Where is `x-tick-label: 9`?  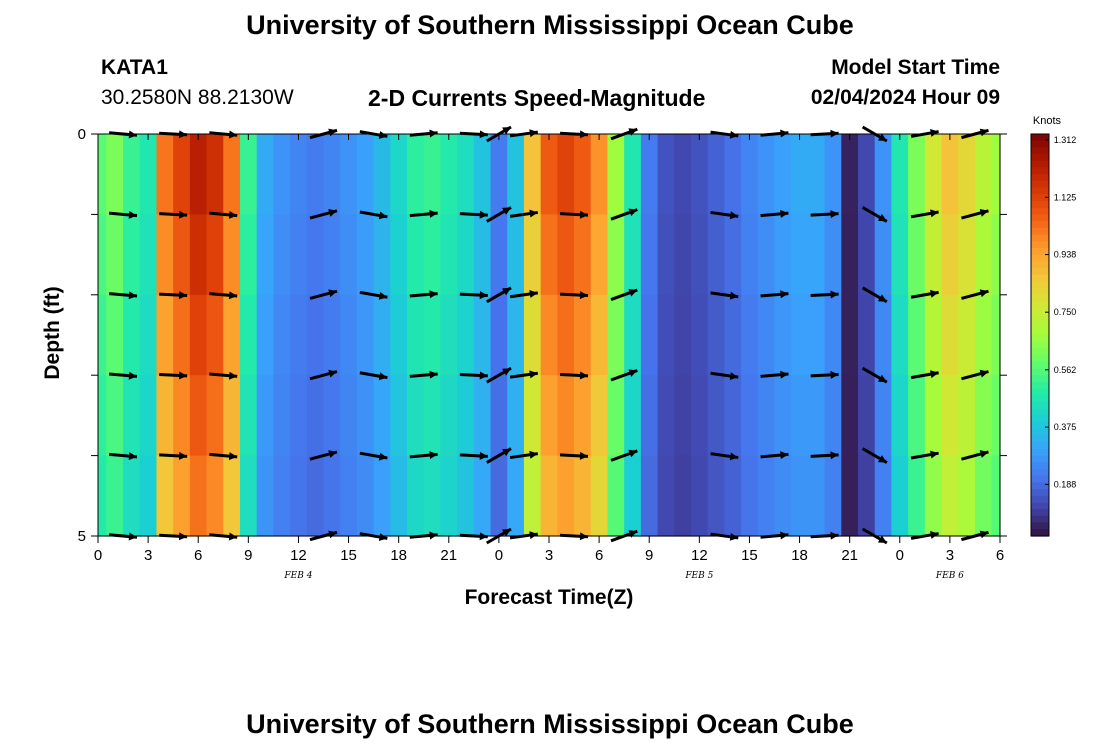 x-tick-label: 9 is located at coordinates (649, 555).